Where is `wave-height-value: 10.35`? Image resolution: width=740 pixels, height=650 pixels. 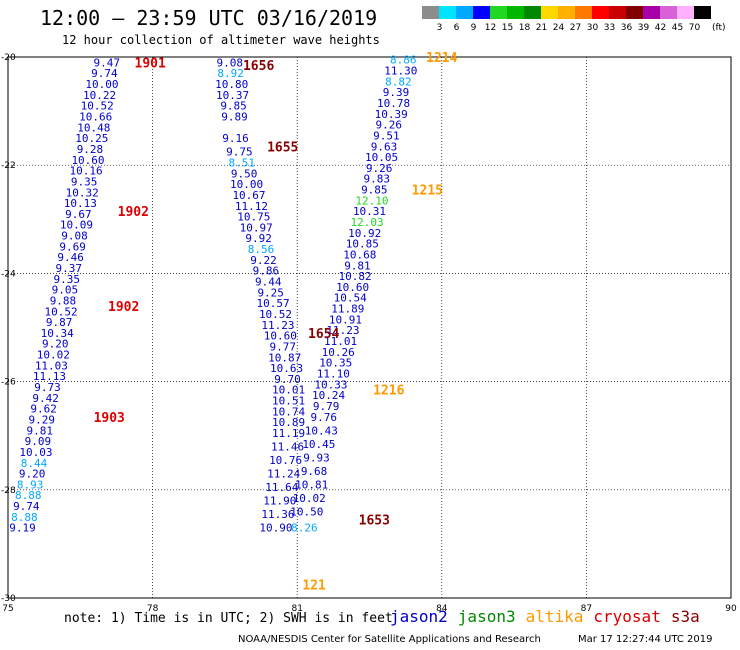
wave-height-value: 10.35 is located at coordinates (335, 363).